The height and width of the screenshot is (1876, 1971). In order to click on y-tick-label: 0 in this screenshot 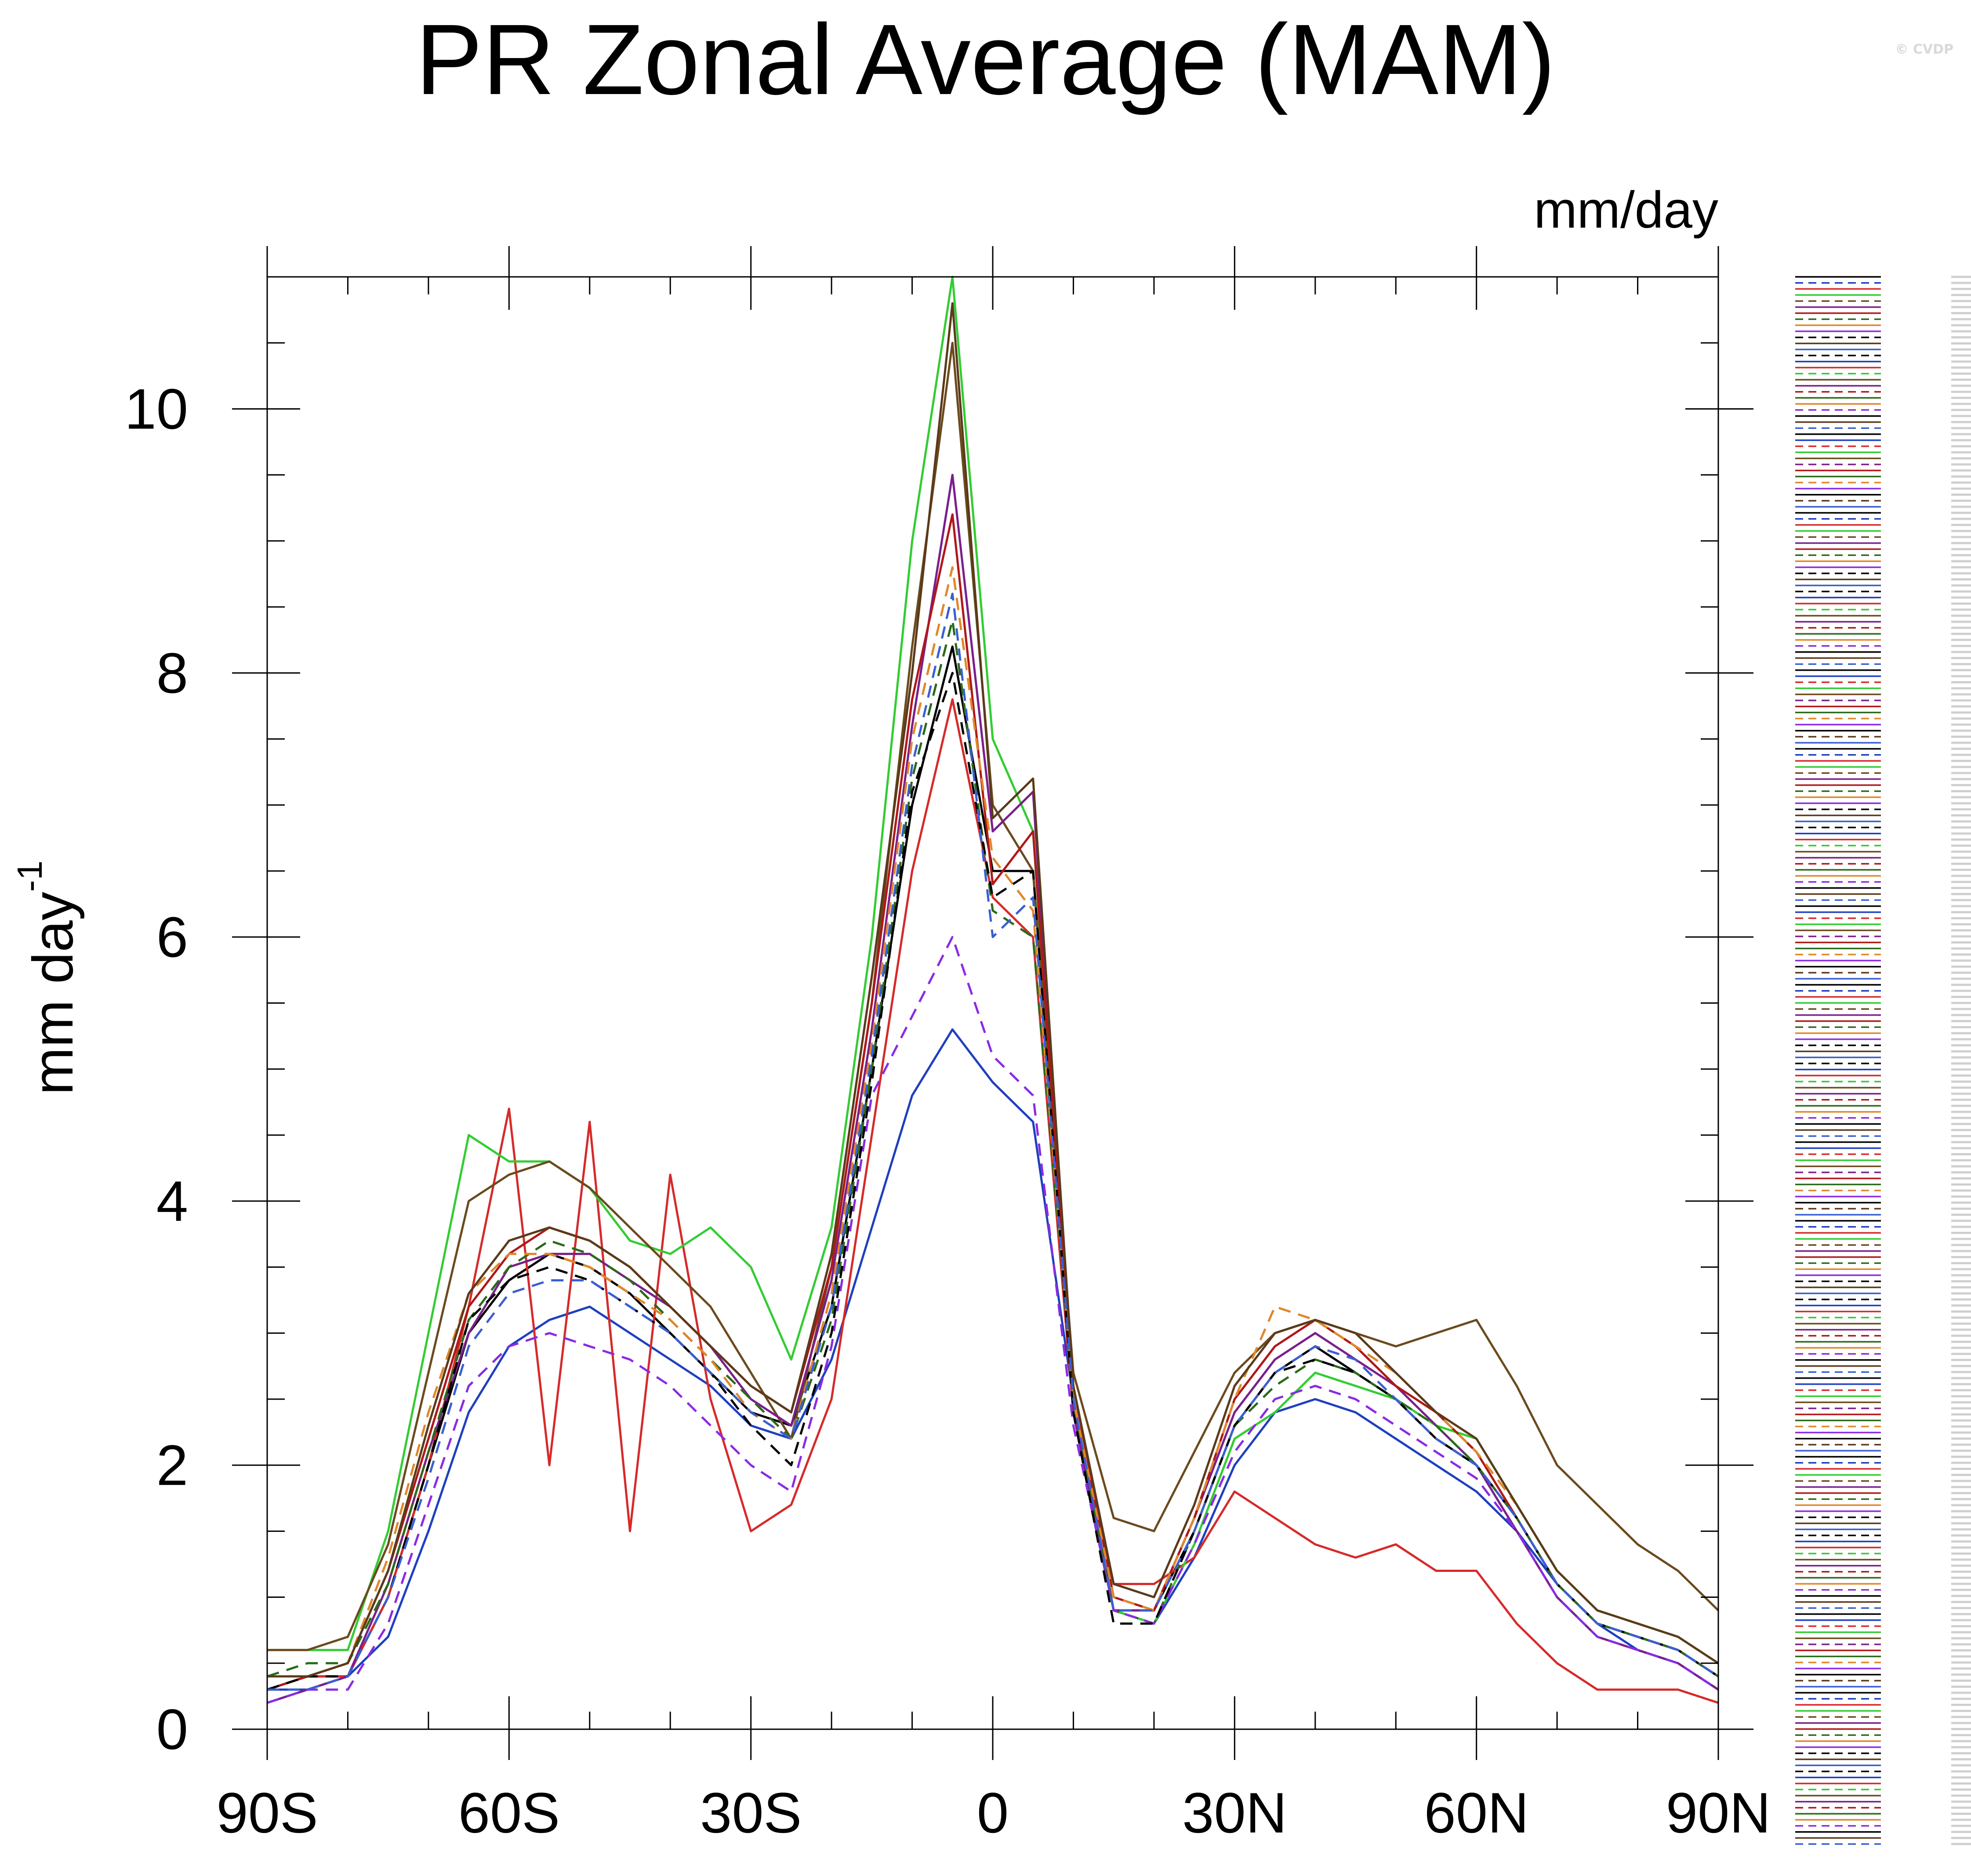, I will do `click(172, 1729)`.